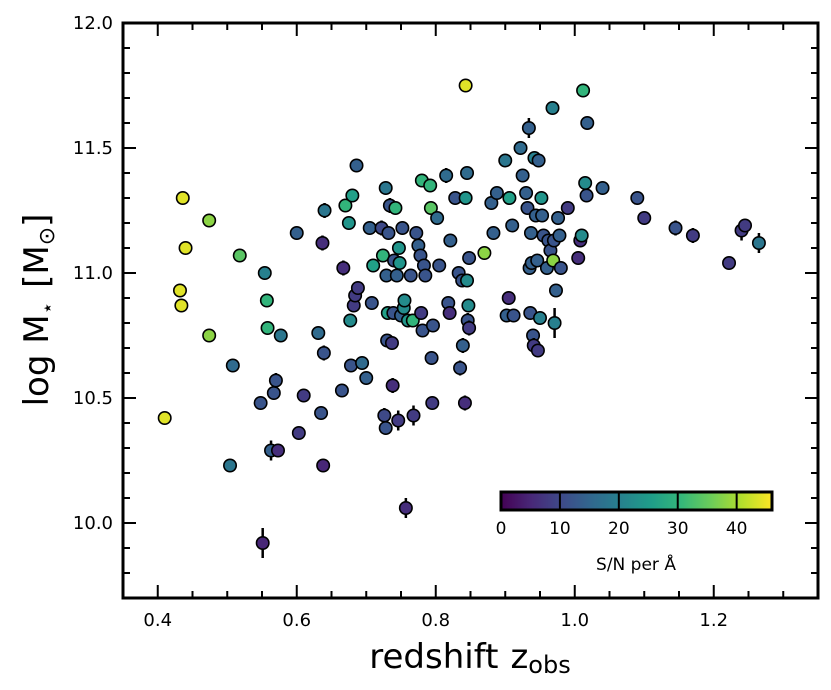  What do you see at coordinates (47, 308) in the screenshot?
I see `y-axis-title-sub: ⋆` at bounding box center [47, 308].